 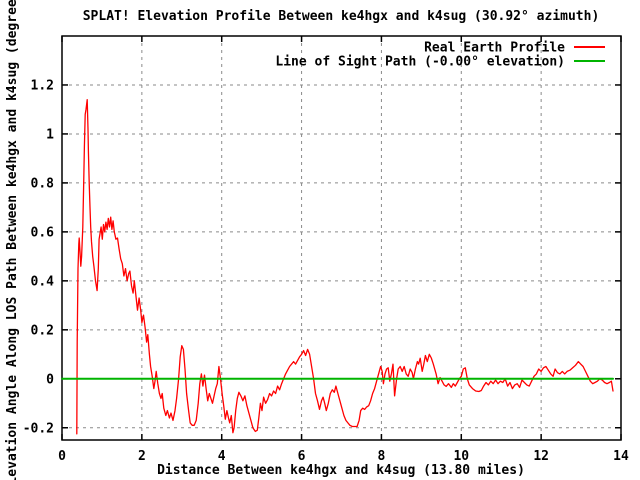 I want to click on y-tick-label: 0.6, so click(x=43, y=232).